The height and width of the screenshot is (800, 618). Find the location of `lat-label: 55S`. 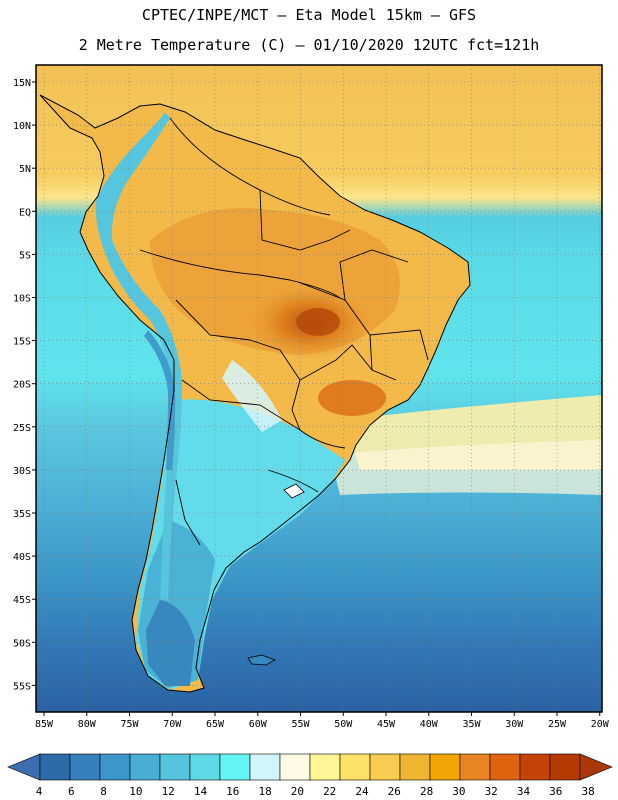

lat-label: 55S is located at coordinates (22, 686).